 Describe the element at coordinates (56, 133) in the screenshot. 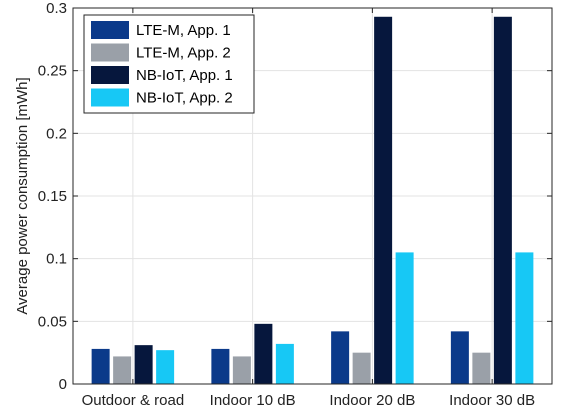

I see `y-tick-label: 0.2` at that location.